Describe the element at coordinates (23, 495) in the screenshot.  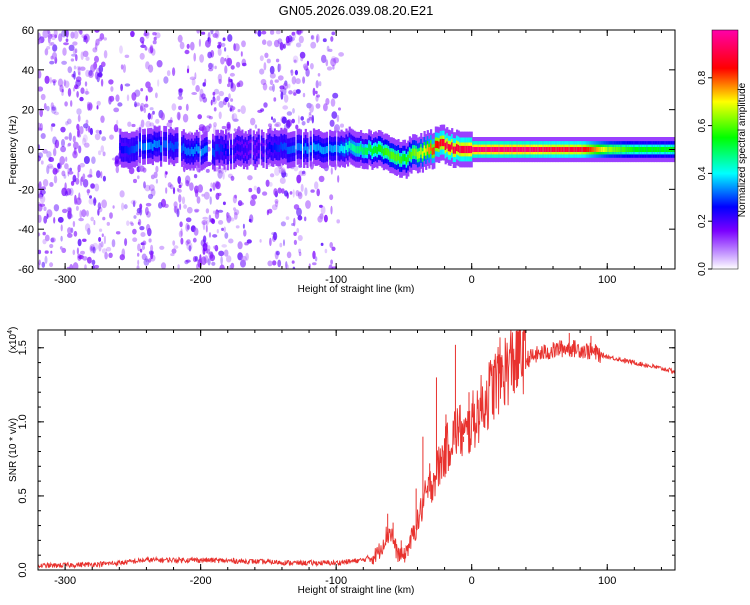
I see `y-tick-label: 0.5` at that location.